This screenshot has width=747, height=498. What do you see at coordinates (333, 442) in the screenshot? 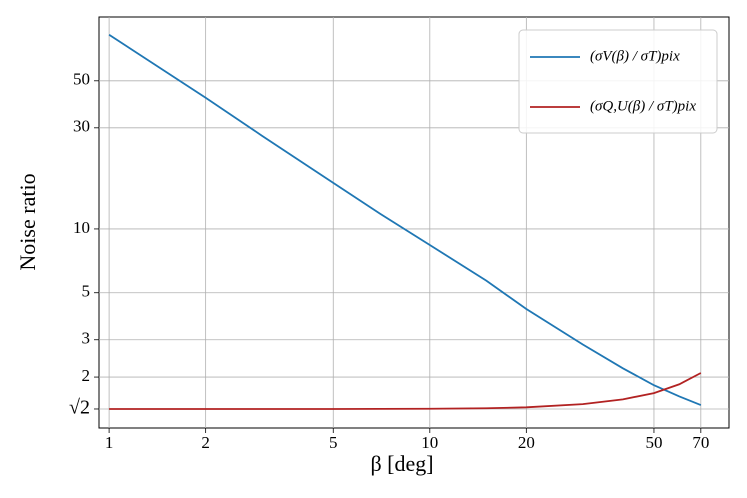
I see `x-tick-label: 5` at bounding box center [333, 442].